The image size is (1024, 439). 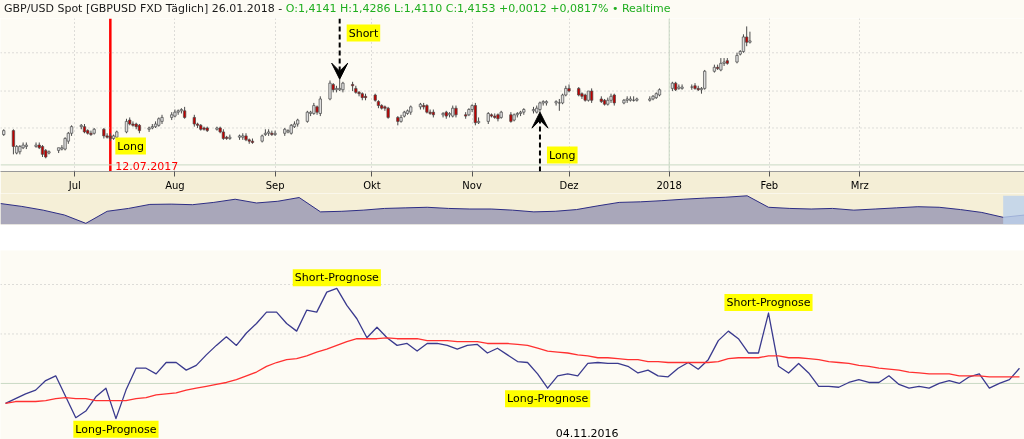 I want to click on chart-subtitle: O:1,4141 H:1,4286 L:1,4110 C:1,4153 +0,0012 +0,0817% • Realtime, so click(x=478, y=8).